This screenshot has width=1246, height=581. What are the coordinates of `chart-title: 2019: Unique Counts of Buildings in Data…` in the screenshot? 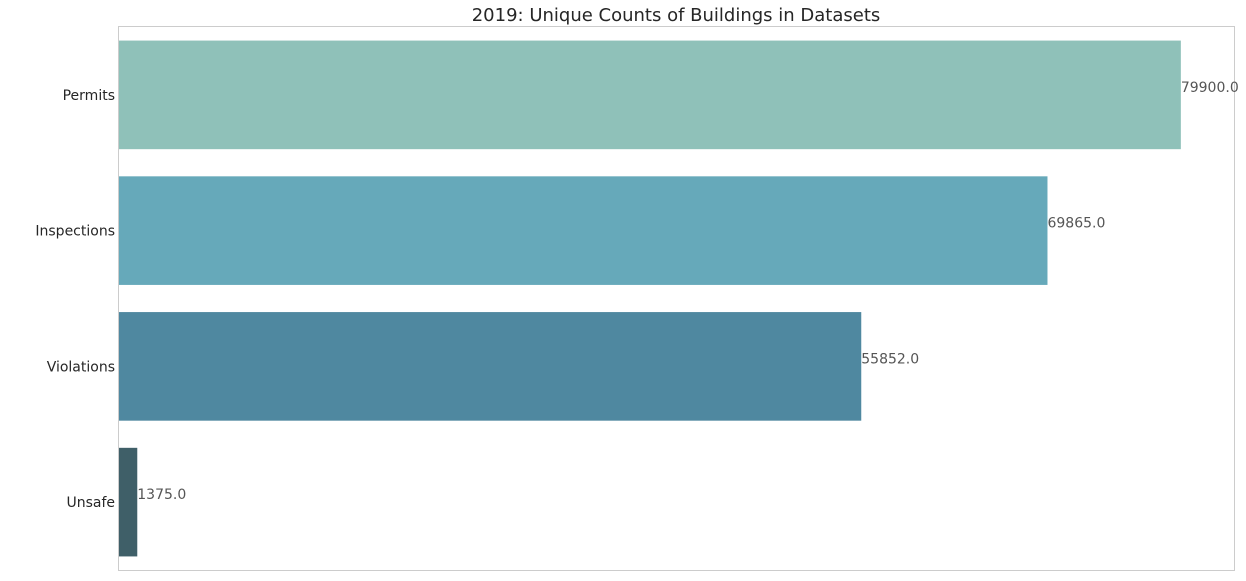 It's located at (676, 15).